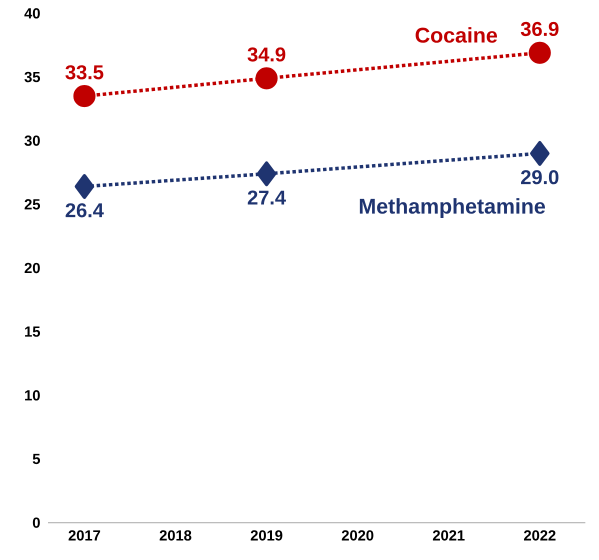  I want to click on data-label: 34.9, so click(267, 54).